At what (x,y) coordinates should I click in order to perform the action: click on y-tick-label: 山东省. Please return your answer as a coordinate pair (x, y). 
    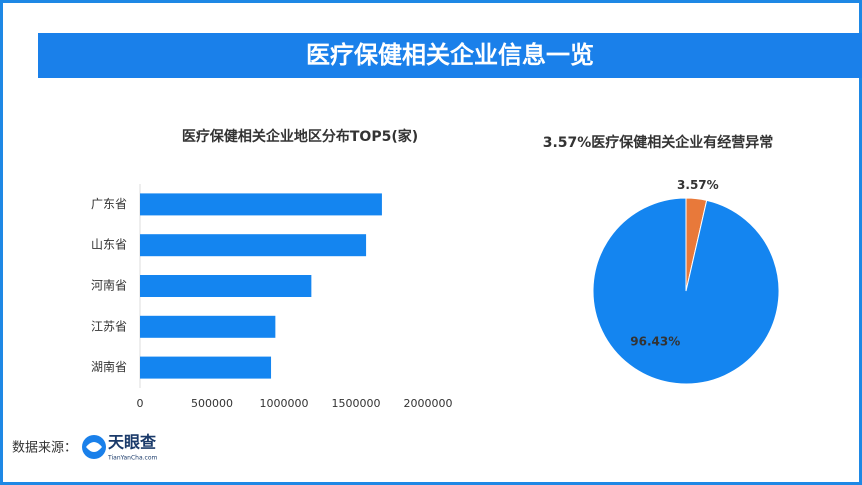
    Looking at the image, I should click on (109, 245).